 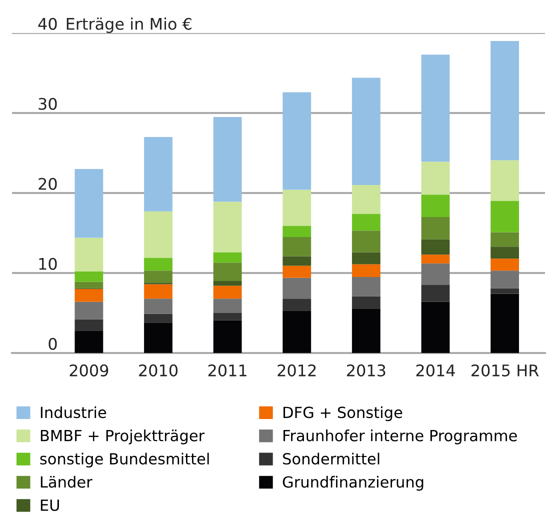 What do you see at coordinates (400, 437) in the screenshot?
I see `legend-label: Fraunhofer interne Programme` at bounding box center [400, 437].